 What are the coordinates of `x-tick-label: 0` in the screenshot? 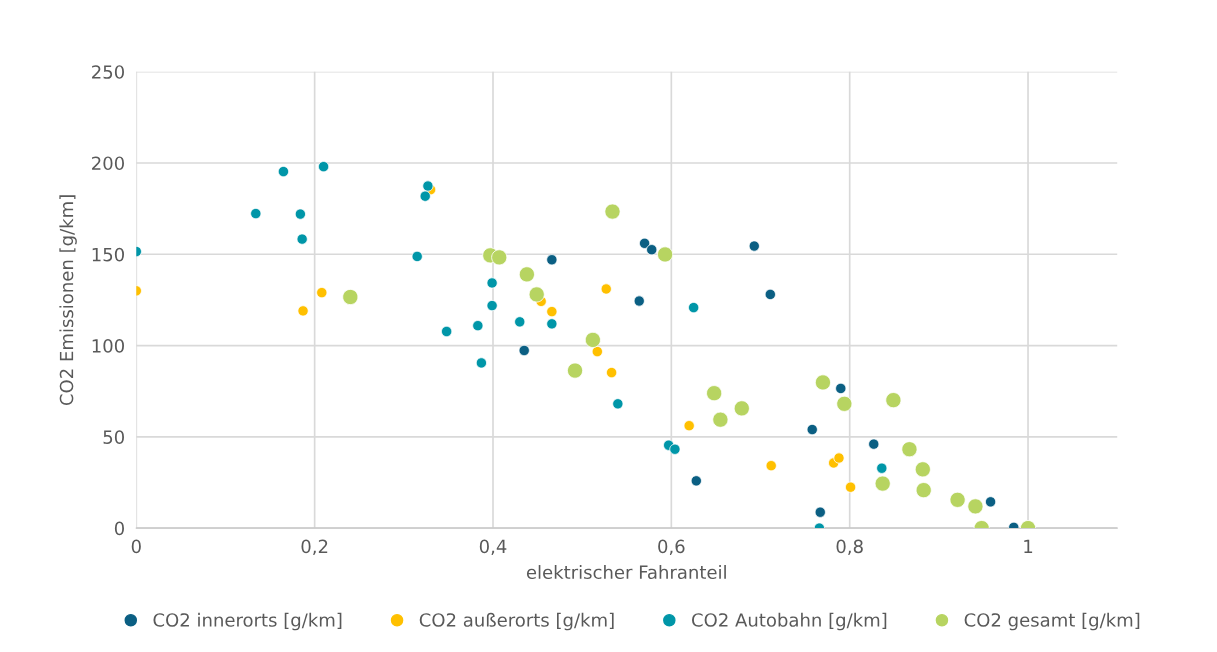 It's located at (136, 546).